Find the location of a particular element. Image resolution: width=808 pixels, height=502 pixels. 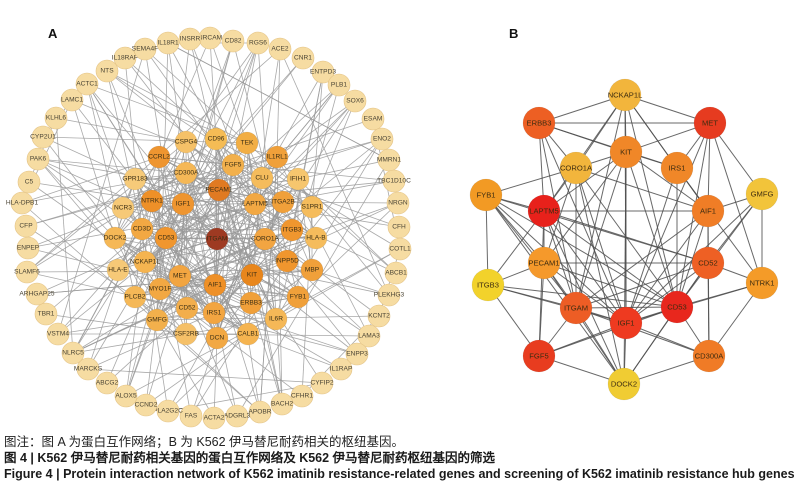

gene-node-laptm5 is located at coordinates (255, 204).